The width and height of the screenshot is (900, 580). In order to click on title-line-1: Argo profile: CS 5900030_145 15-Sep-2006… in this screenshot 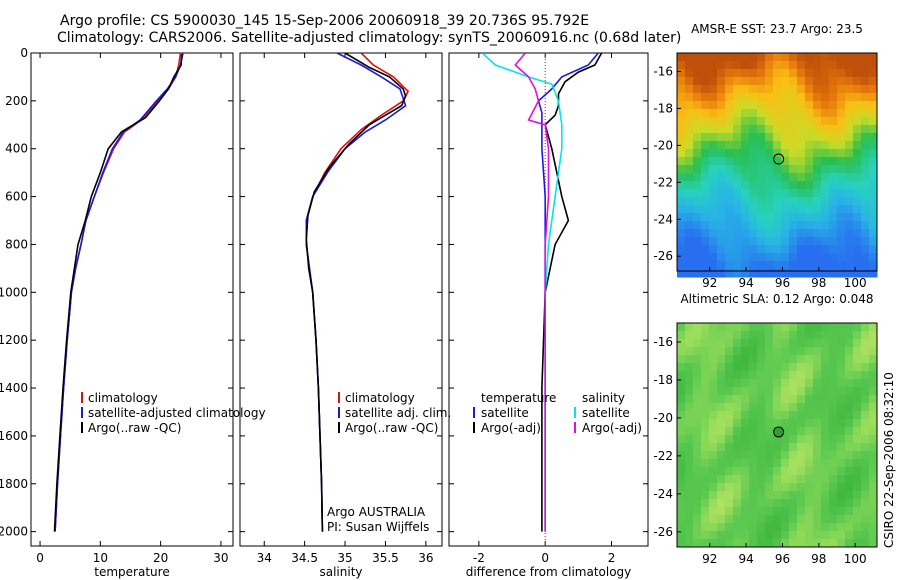, I will do `click(325, 21)`.